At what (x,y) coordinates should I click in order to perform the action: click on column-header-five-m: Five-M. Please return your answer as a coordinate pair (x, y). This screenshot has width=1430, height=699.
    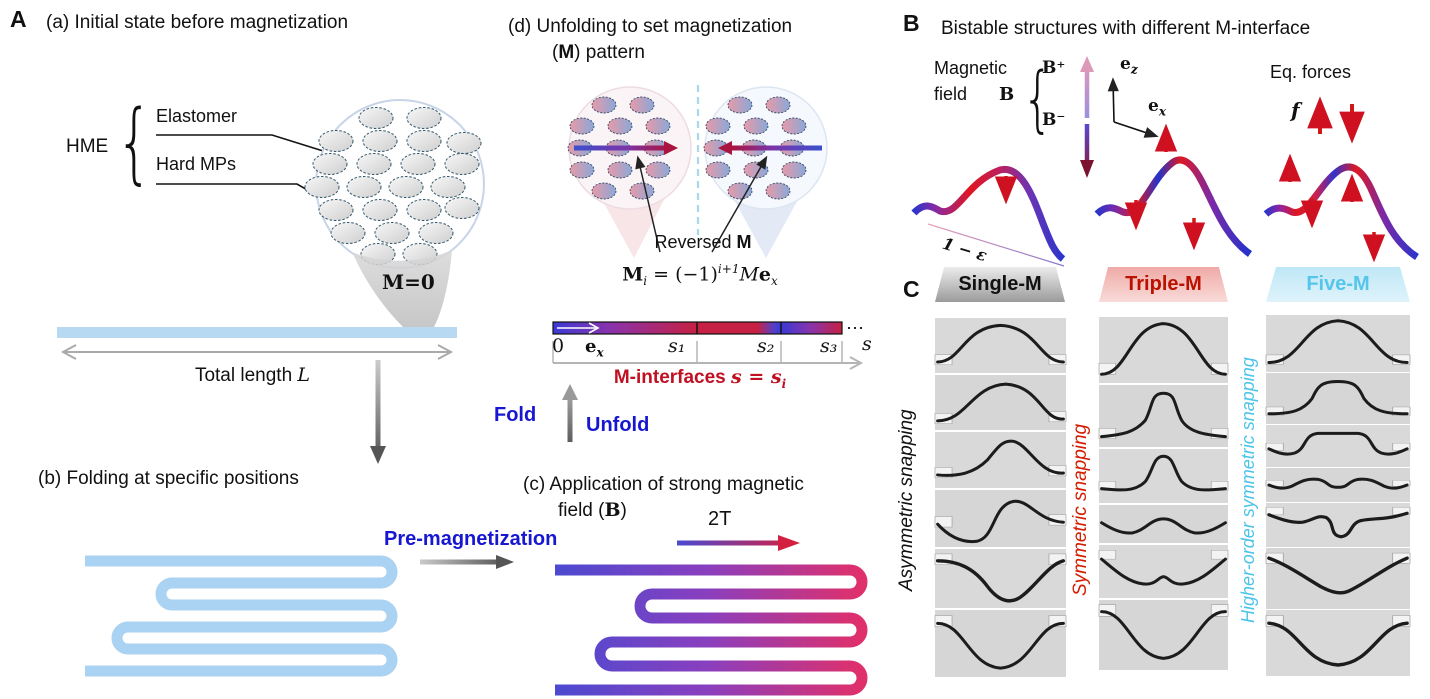
    Looking at the image, I should click on (1338, 284).